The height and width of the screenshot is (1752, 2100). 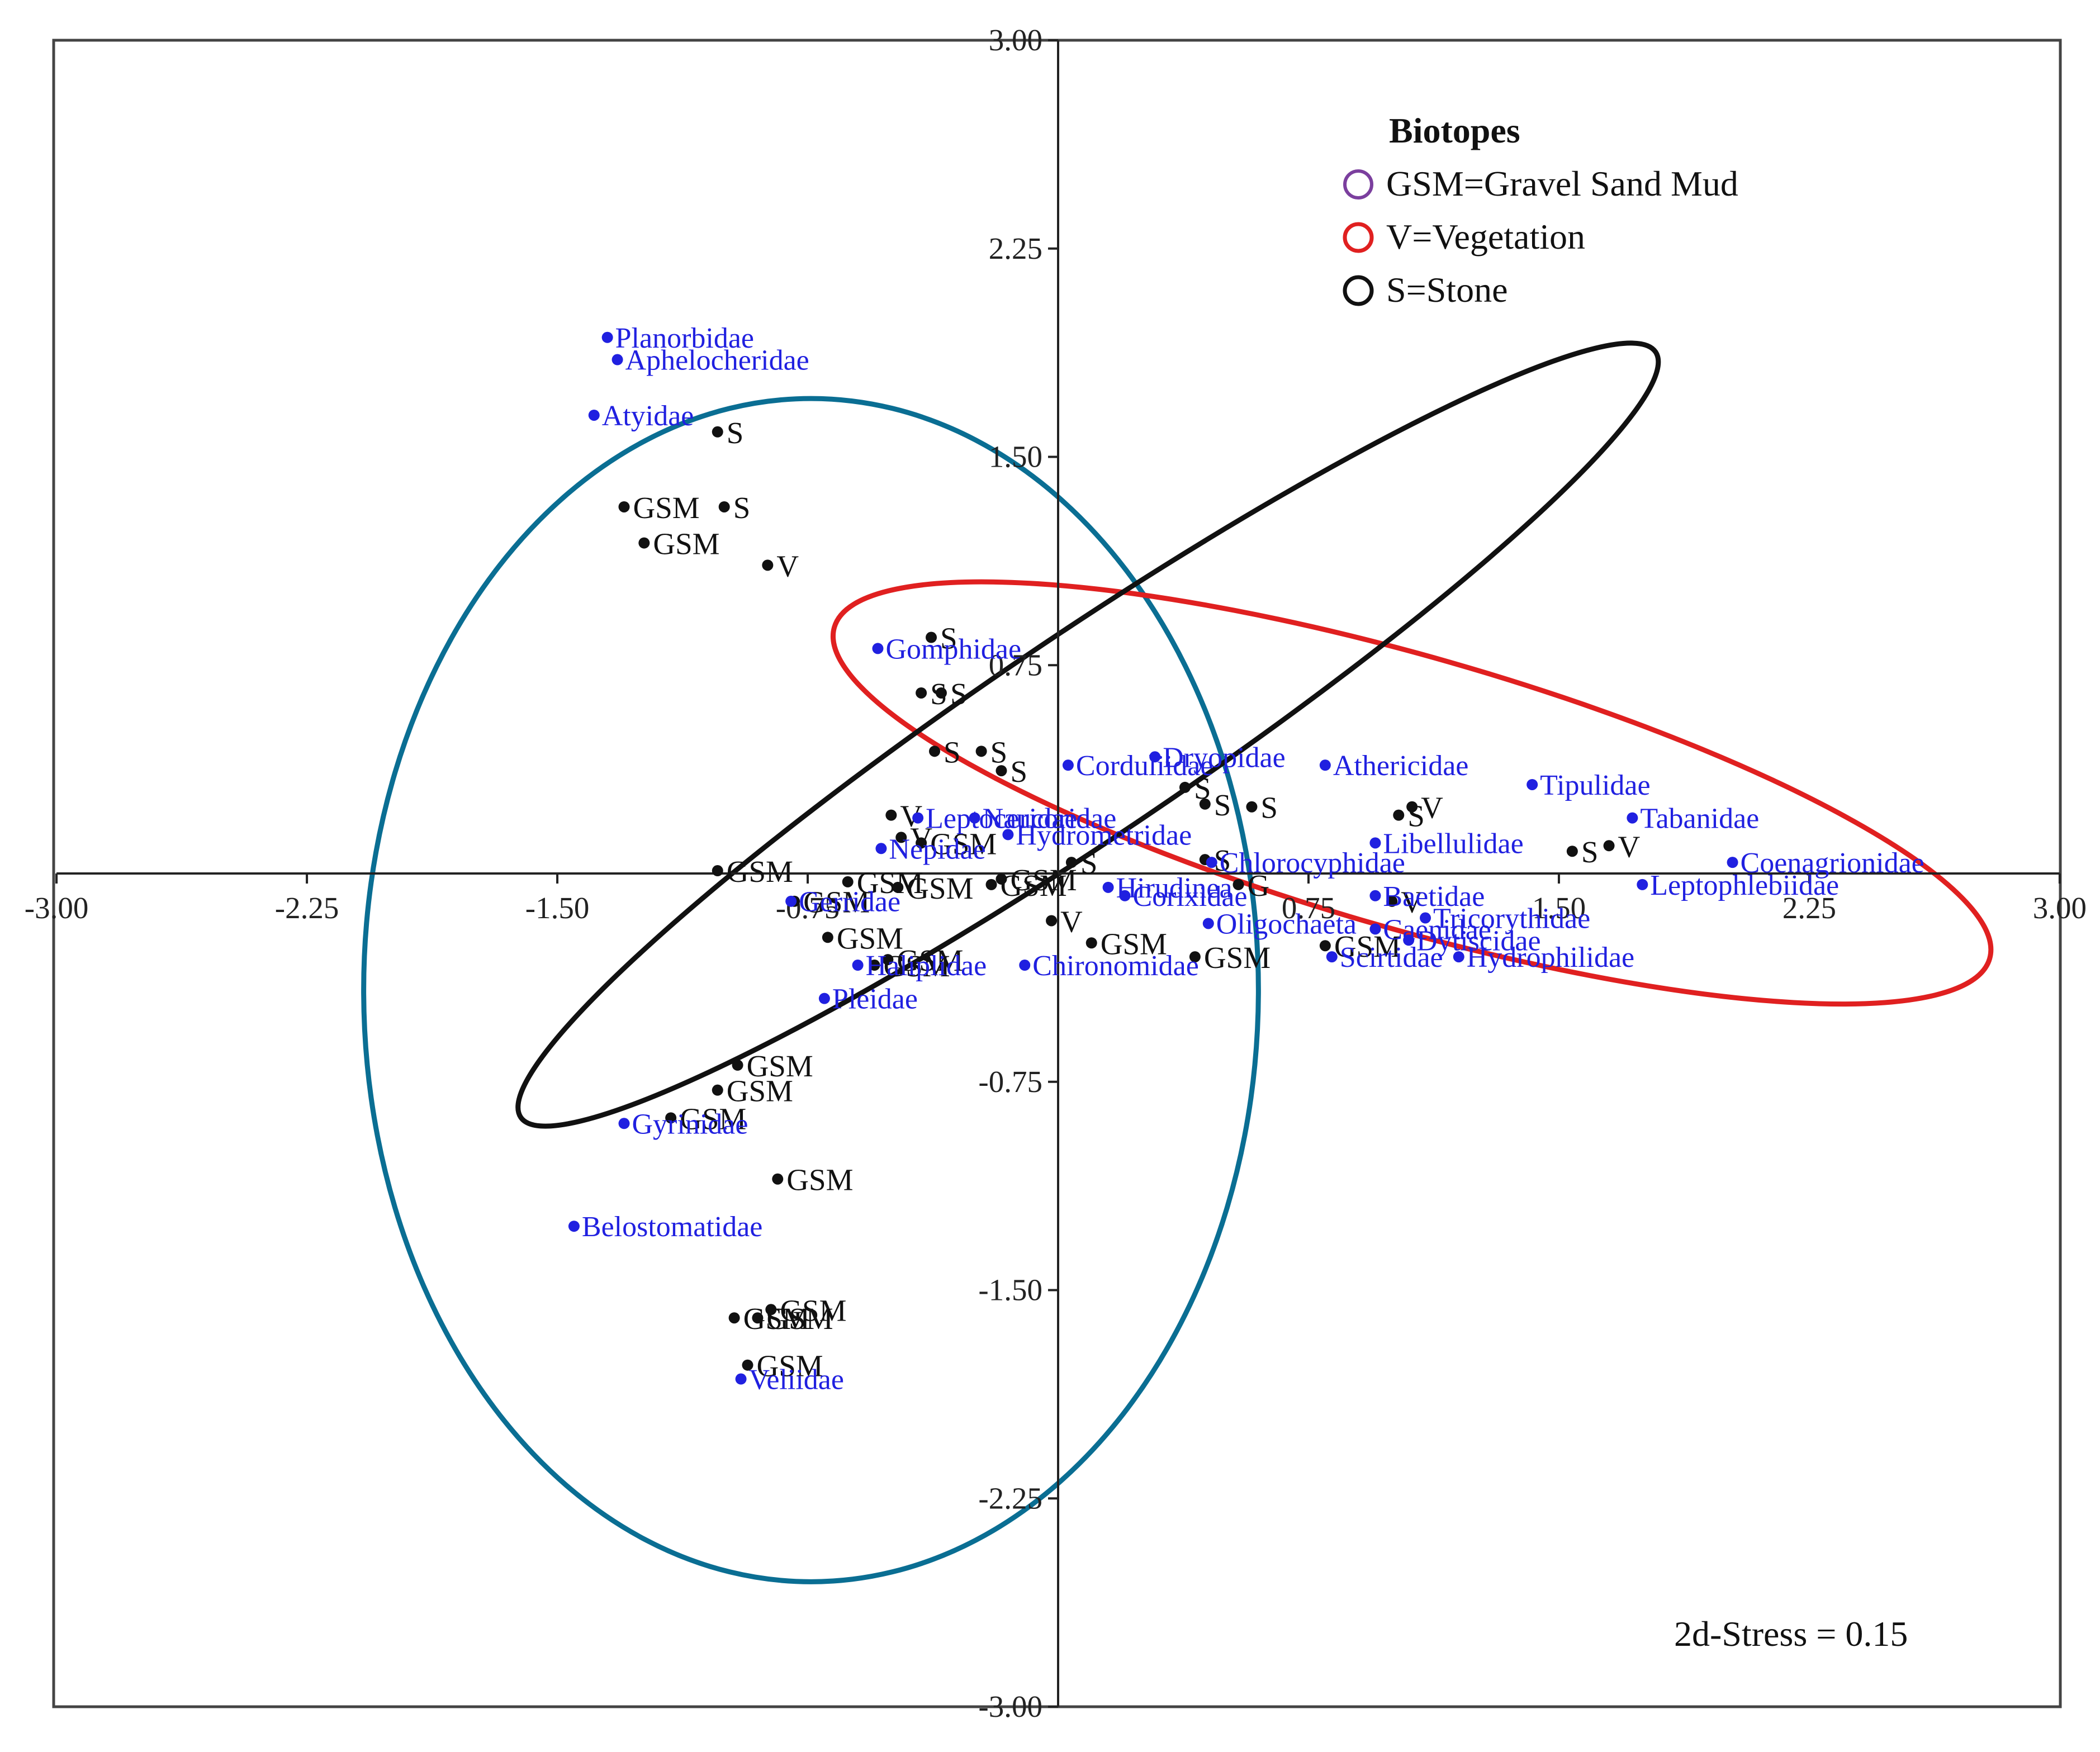 I want to click on legend-label-vegetation: V=Vegetation, so click(x=1485, y=237).